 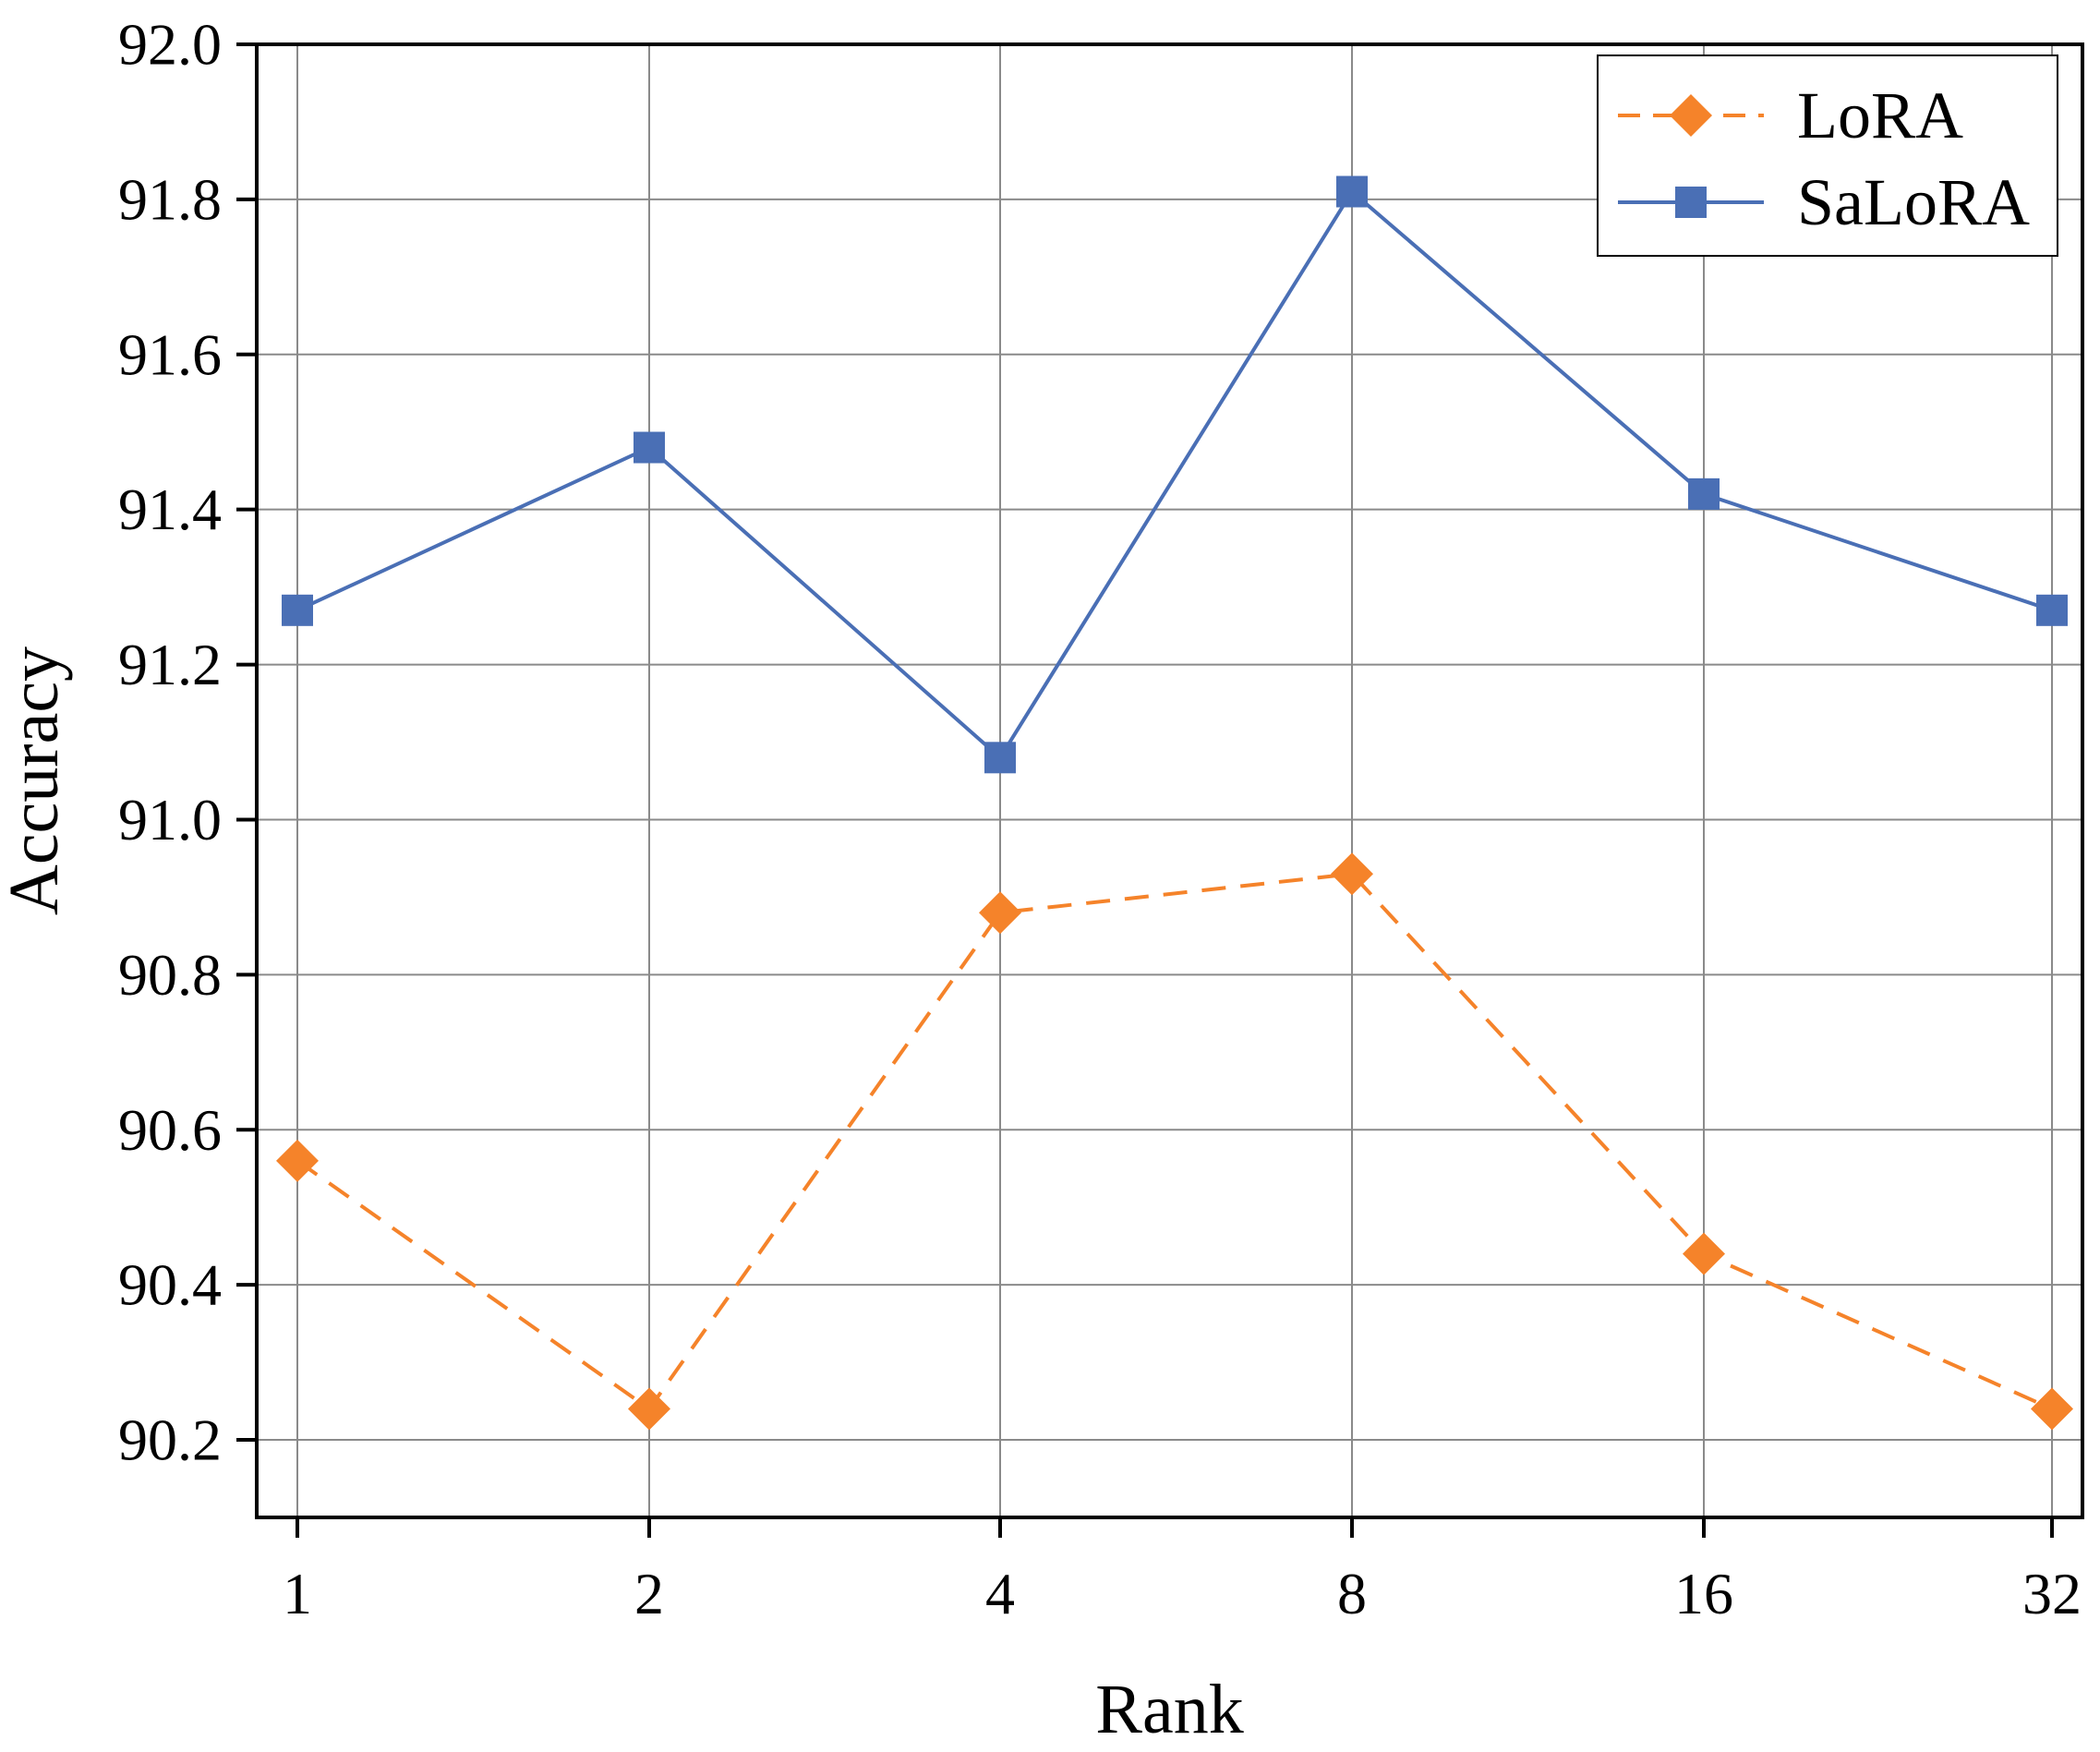 What do you see at coordinates (170, 975) in the screenshot?
I see `y-tick-label-90-8: 90.8` at bounding box center [170, 975].